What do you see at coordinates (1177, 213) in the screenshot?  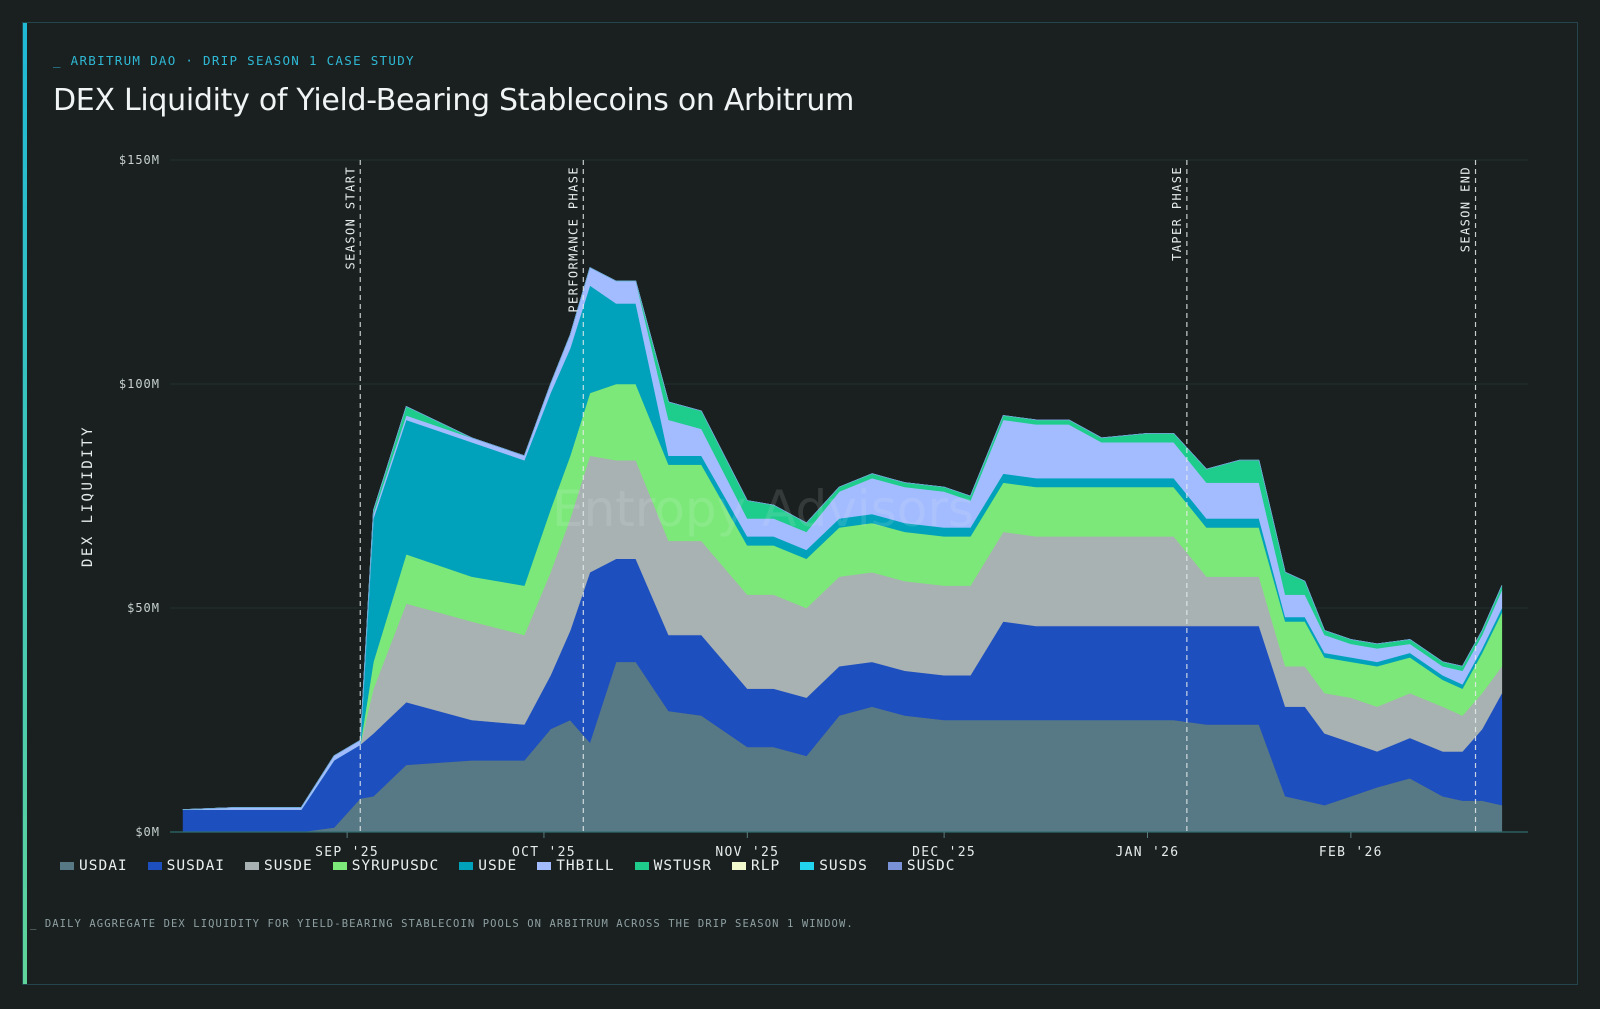 I see `phase-marker-label: TAPER PHASE` at bounding box center [1177, 213].